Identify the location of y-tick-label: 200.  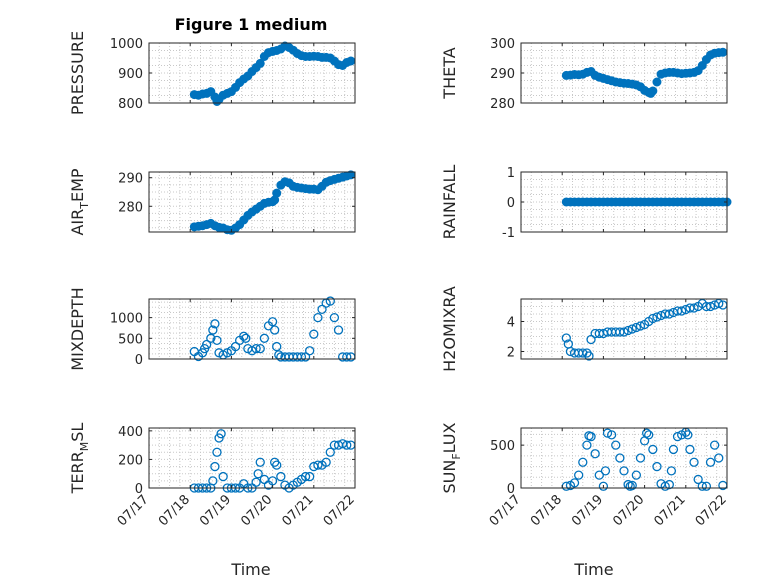
(130, 460).